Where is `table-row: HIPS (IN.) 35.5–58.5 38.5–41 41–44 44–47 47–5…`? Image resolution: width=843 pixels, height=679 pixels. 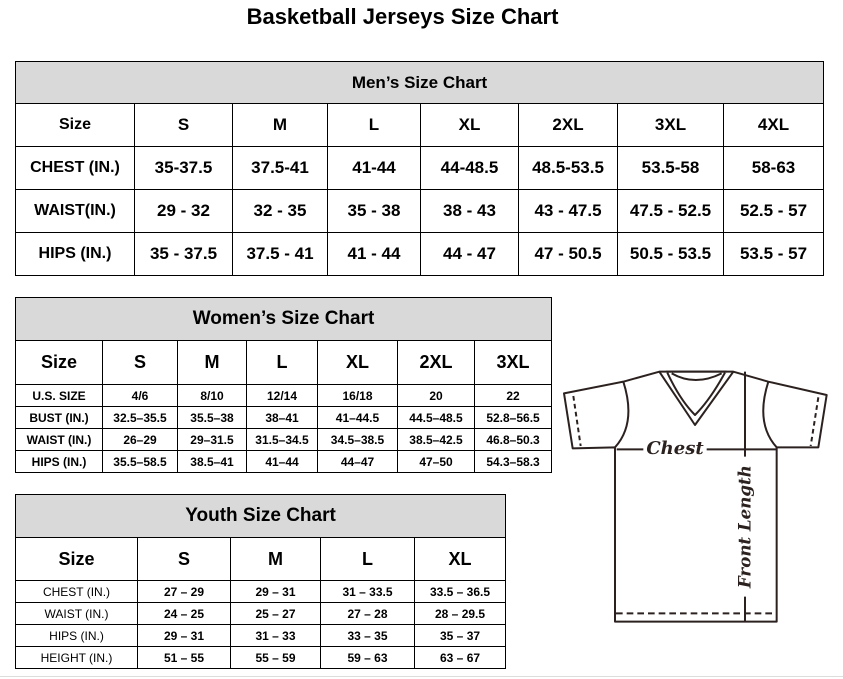
table-row: HIPS (IN.) 35.5–58.5 38.5–41 41–44 44–47 47–5… is located at coordinates (284, 461).